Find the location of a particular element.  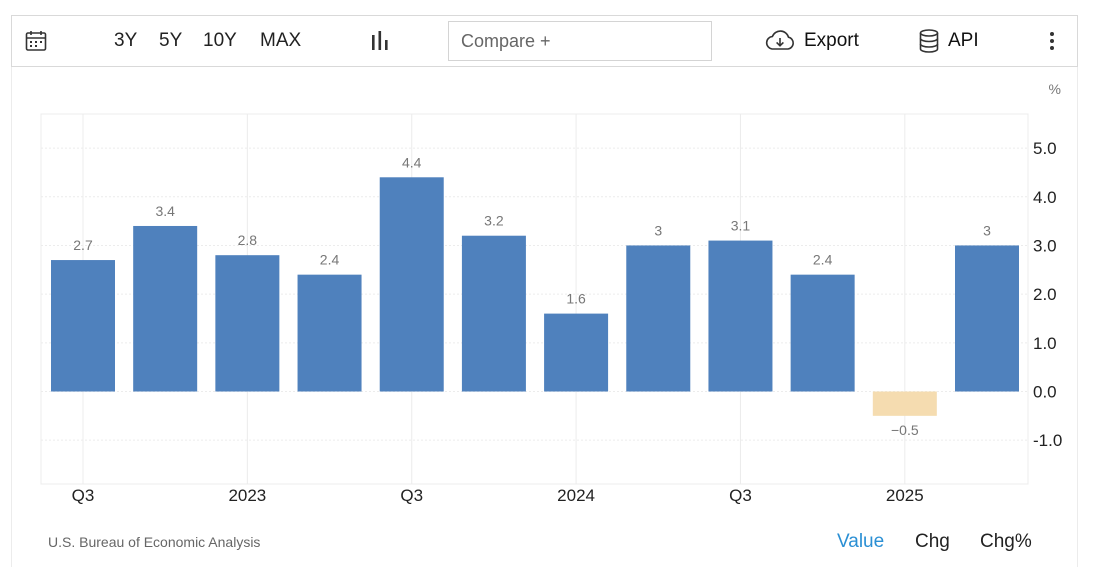

mode-chg-percent-button: Chg% is located at coordinates (1006, 541).